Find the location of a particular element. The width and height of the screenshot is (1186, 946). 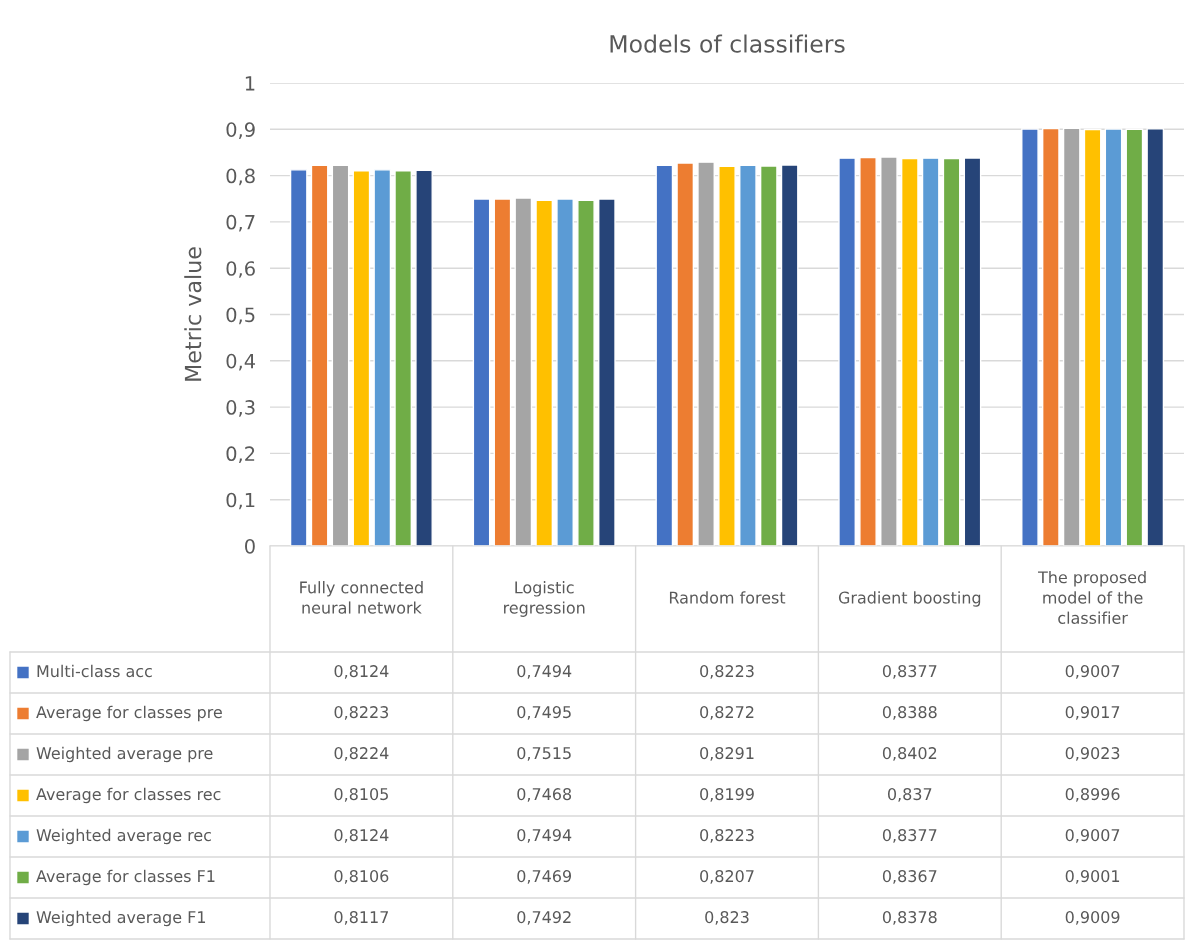

data-label: 0,8291 is located at coordinates (727, 754).